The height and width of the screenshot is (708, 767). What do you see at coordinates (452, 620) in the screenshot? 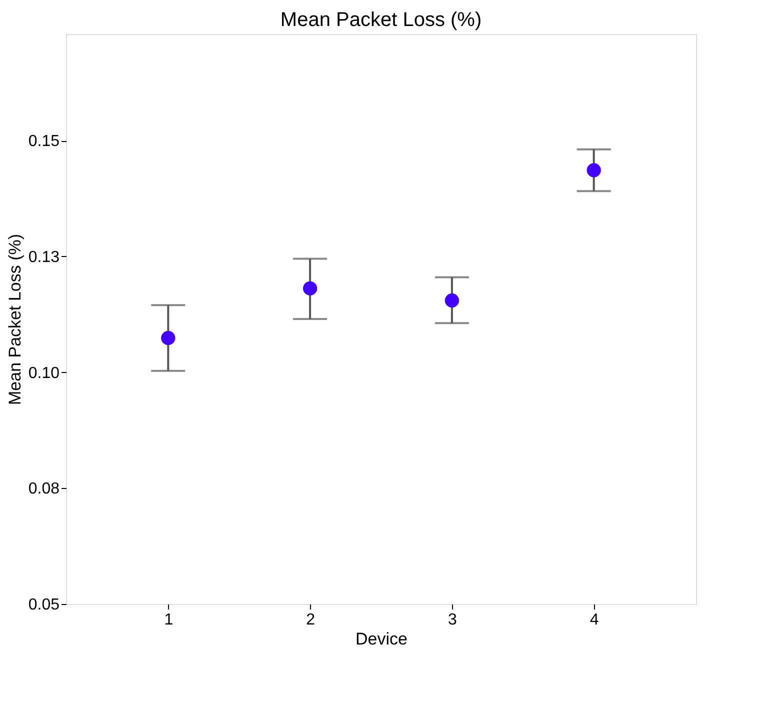
I see `x-tick-label: 3` at bounding box center [452, 620].